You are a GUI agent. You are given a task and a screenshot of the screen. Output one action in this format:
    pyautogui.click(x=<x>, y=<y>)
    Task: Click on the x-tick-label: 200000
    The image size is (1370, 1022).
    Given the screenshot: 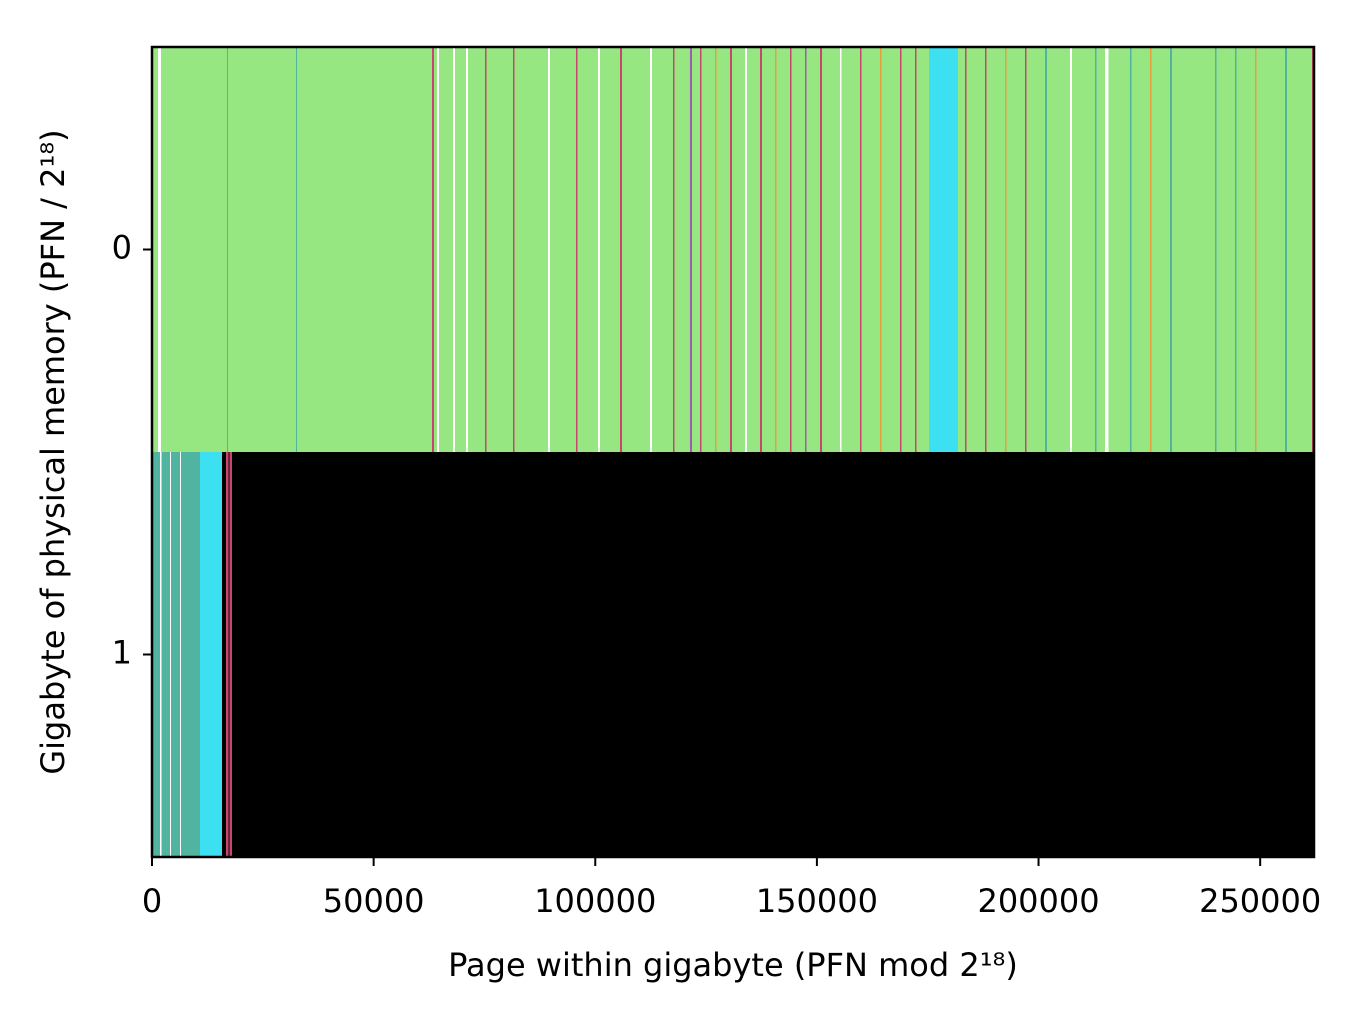 What is the action you would take?
    pyautogui.click(x=1038, y=901)
    